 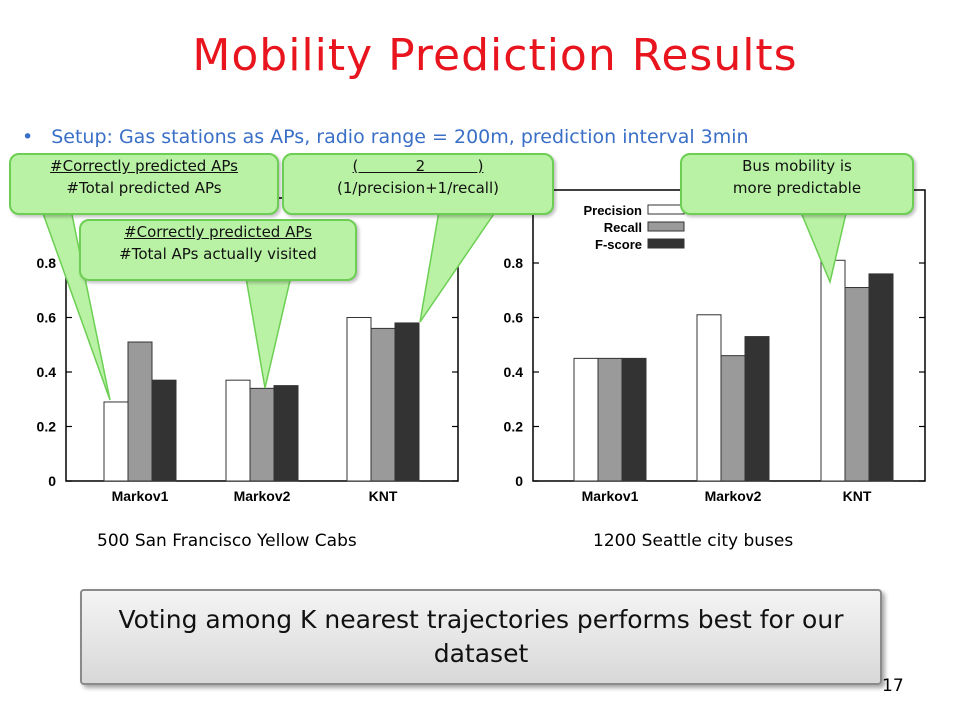 I want to click on precision-denominator: #Total predicted APs, so click(x=144, y=188).